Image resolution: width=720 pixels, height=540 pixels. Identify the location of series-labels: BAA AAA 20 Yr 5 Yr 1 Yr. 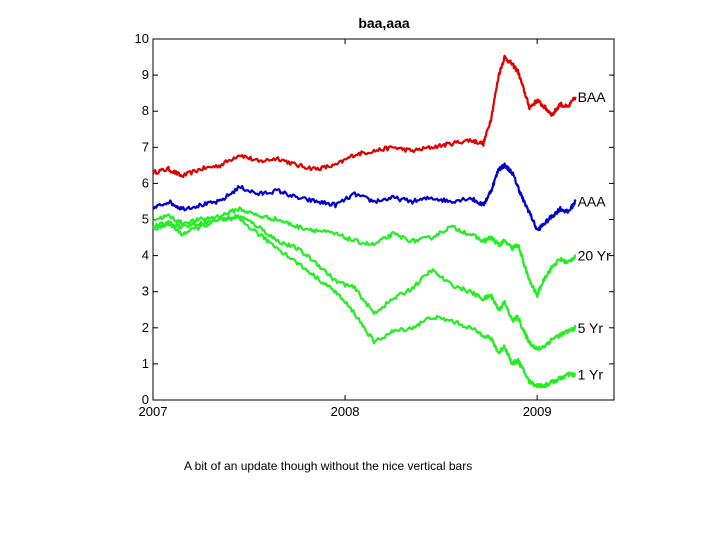
(595, 236).